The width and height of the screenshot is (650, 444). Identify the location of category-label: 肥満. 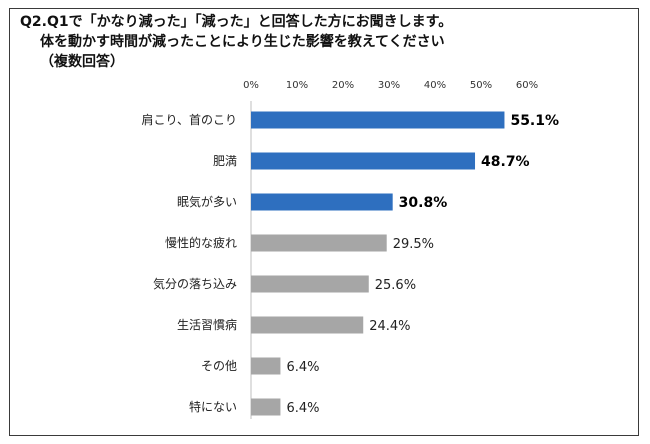
(225, 161).